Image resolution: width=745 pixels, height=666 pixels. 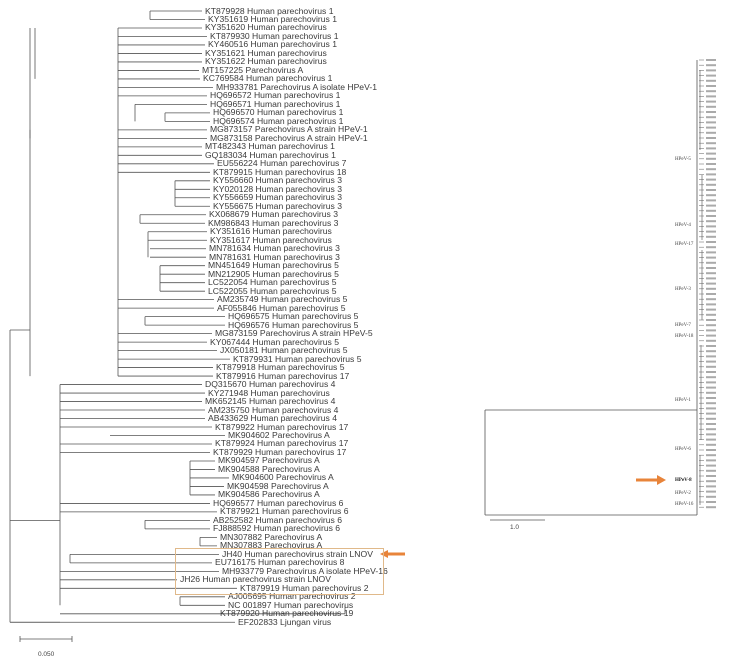 What do you see at coordinates (684, 504) in the screenshot?
I see `clade-label: HPeV-16` at bounding box center [684, 504].